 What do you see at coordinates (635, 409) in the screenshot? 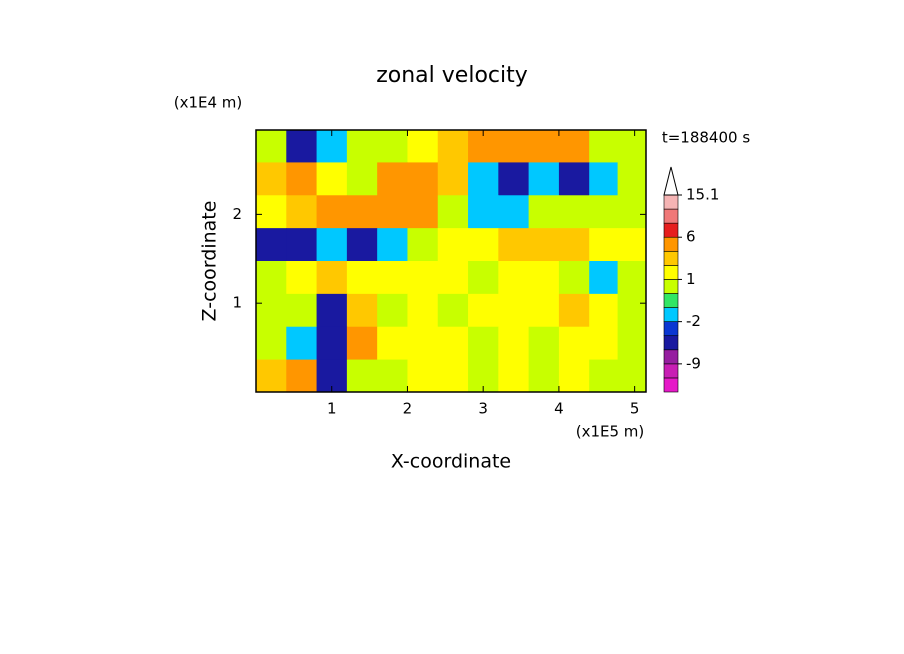
I see `x-tick-label: 5` at bounding box center [635, 409].